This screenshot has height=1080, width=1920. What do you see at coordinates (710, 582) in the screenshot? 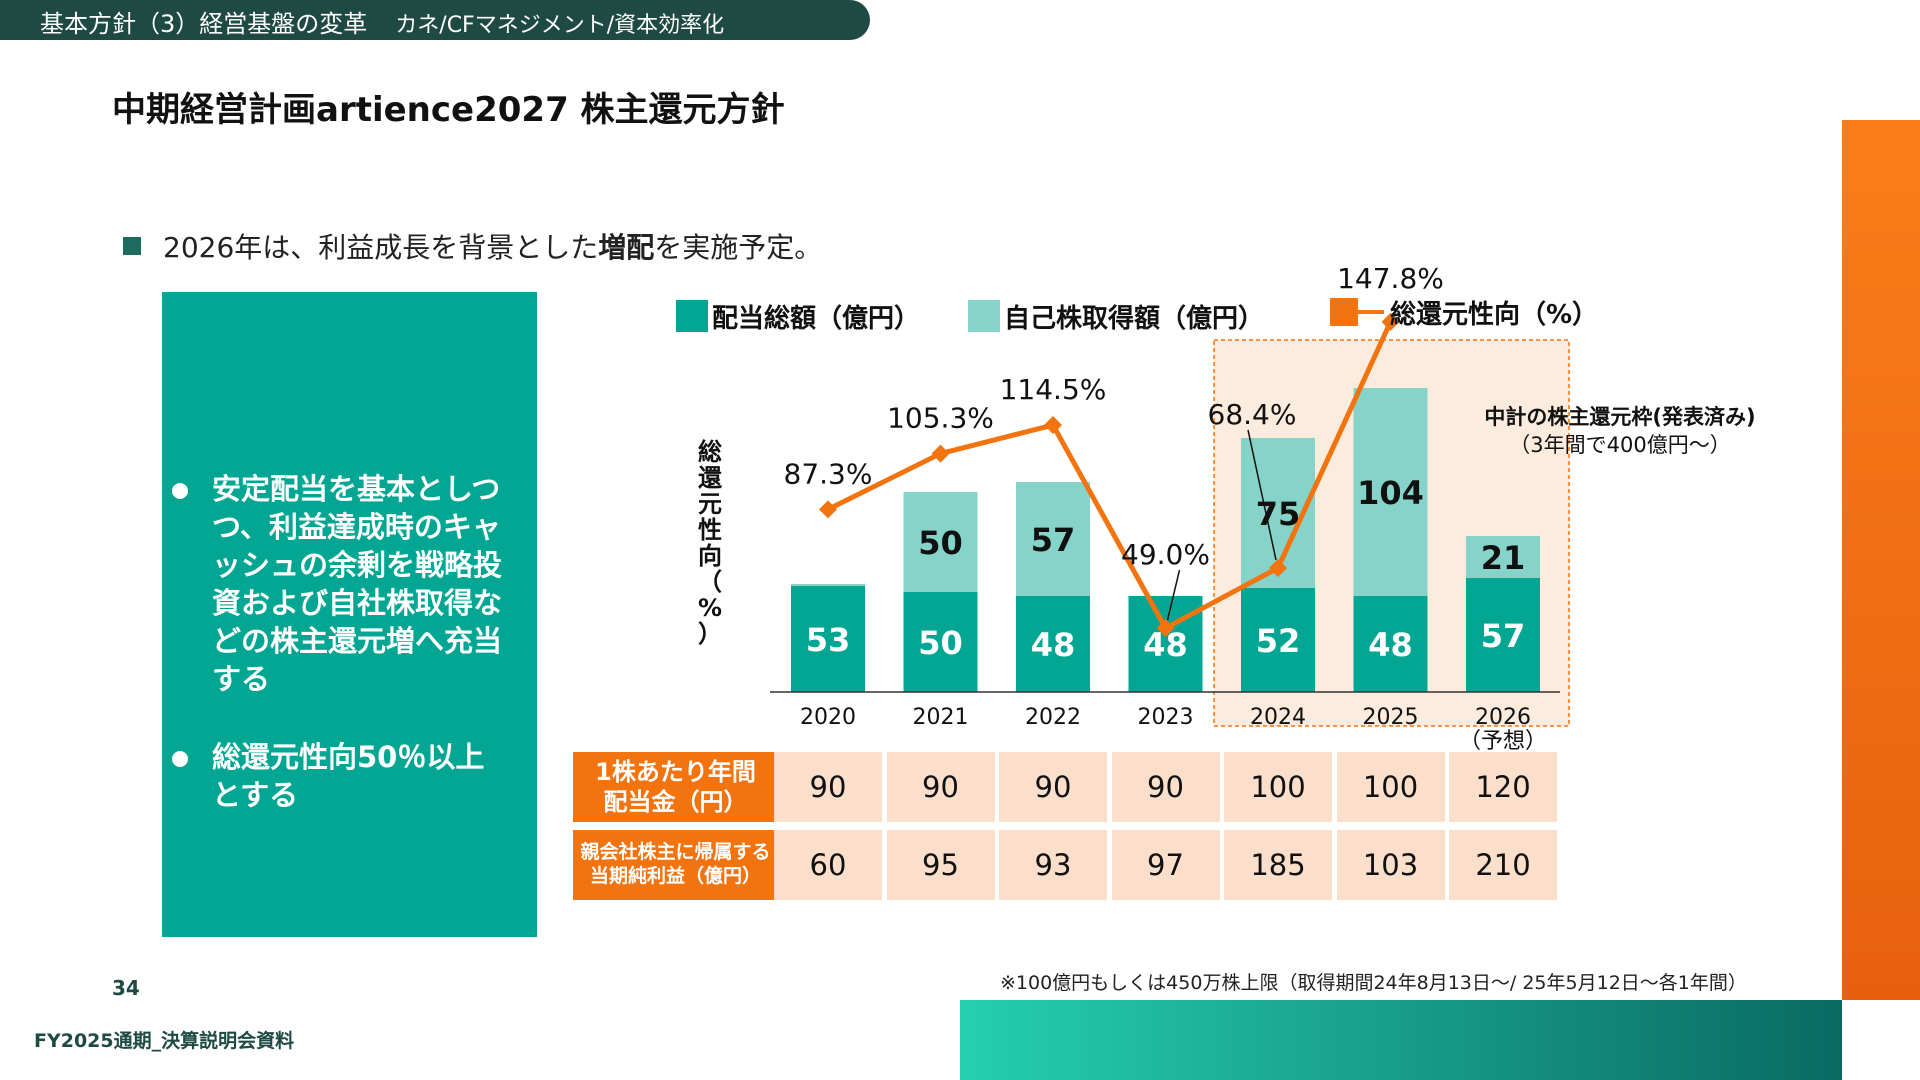
I see `y-axis-label-char: （` at bounding box center [710, 582].